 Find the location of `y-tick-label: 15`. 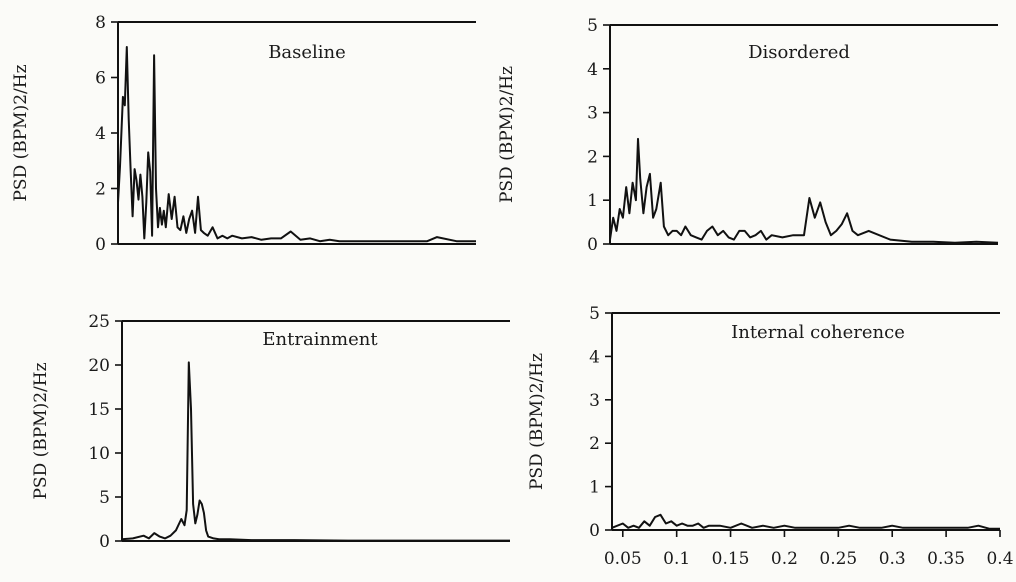

y-tick-label: 15 is located at coordinates (99, 410).